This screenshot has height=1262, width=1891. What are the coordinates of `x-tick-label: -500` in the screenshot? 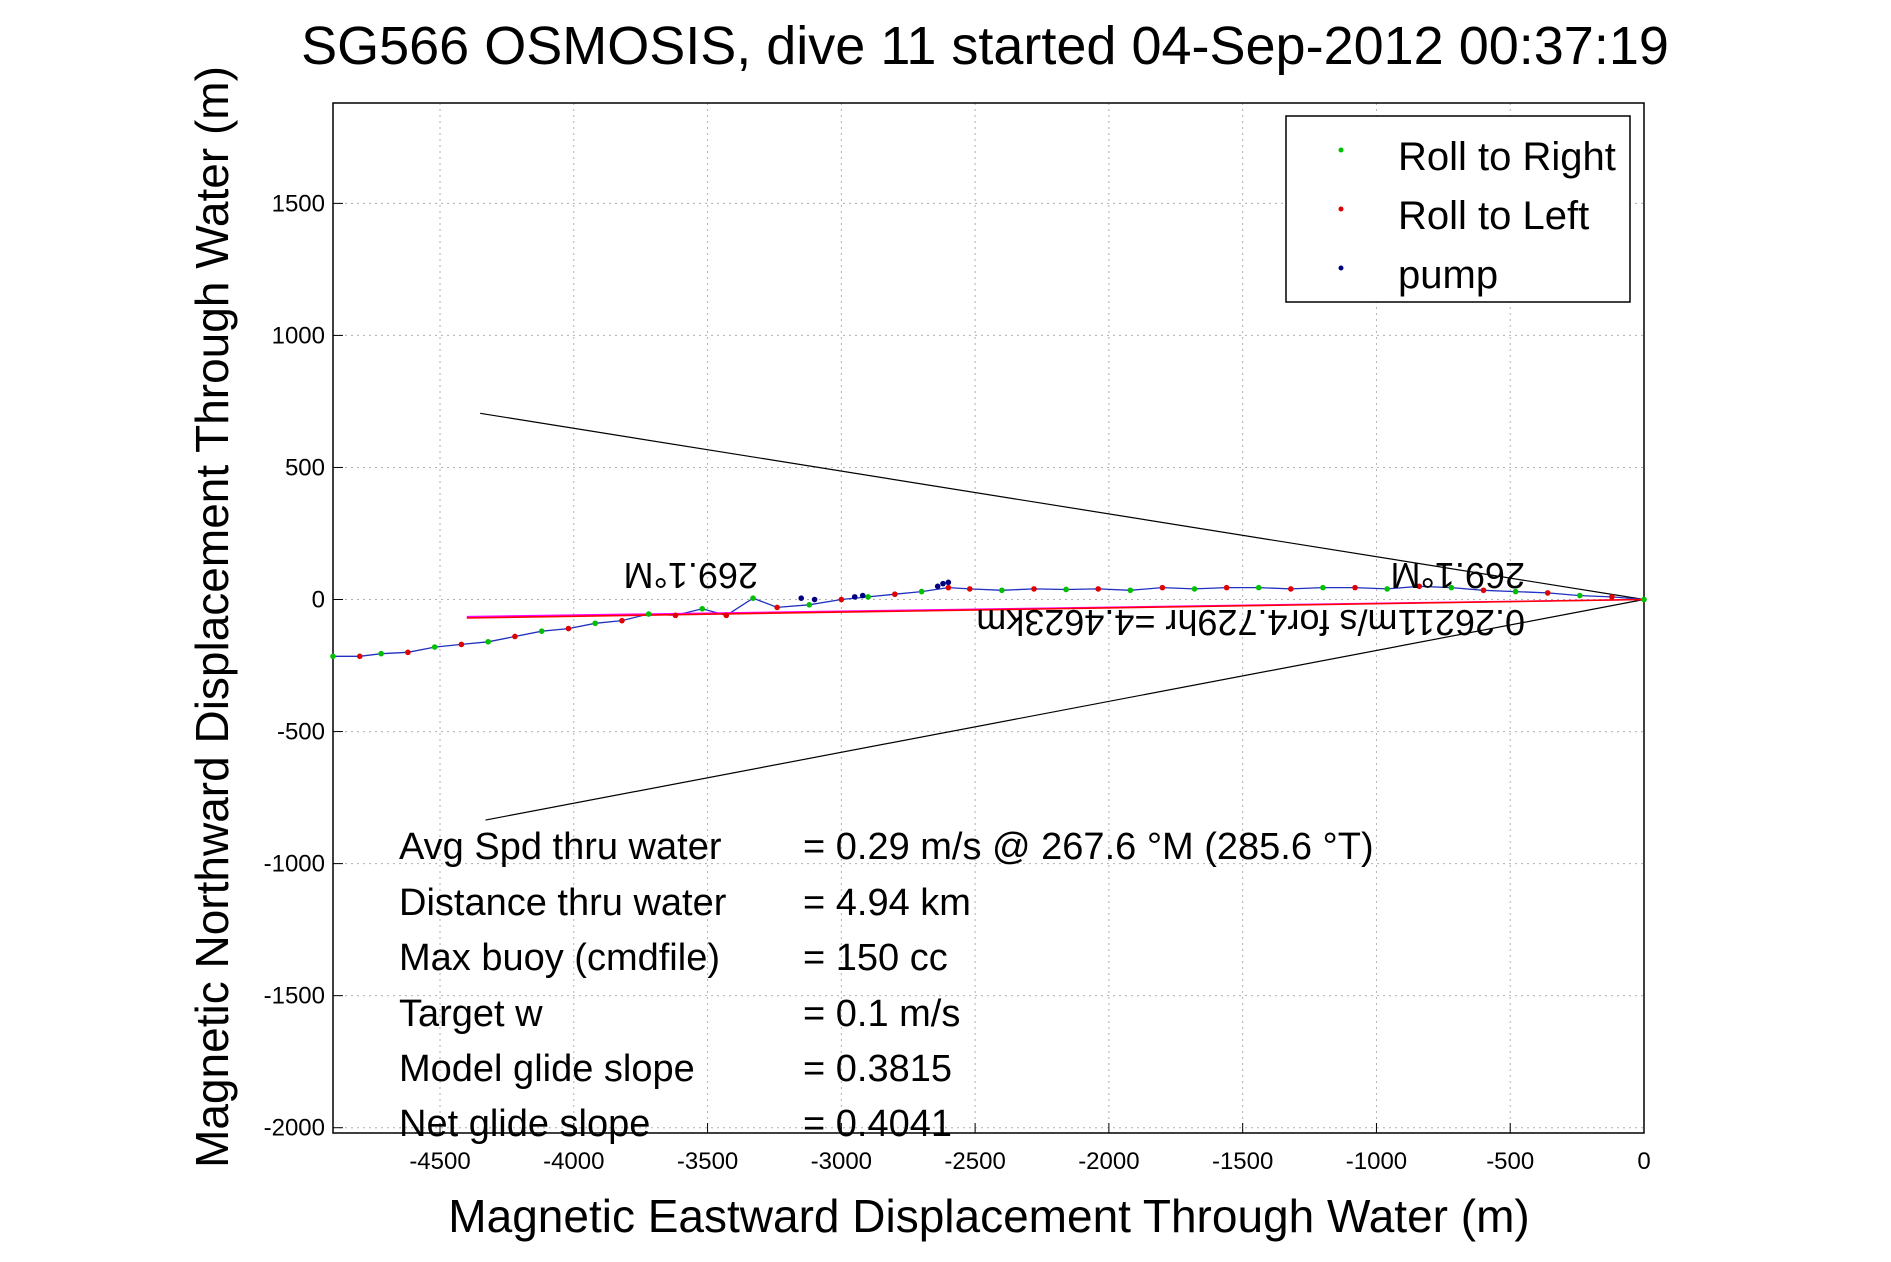 It's located at (1510, 1161).